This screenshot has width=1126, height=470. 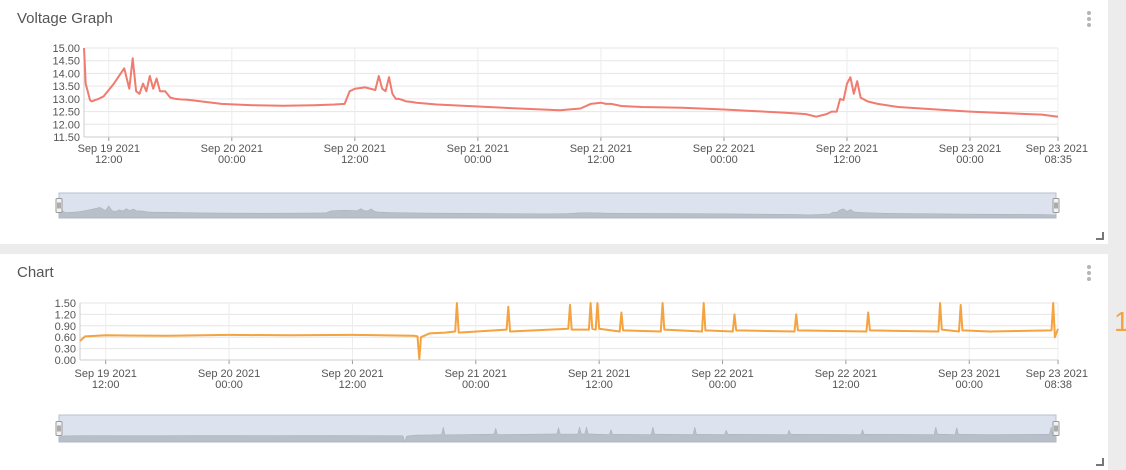 I want to click on x-tick-label: 08:35, so click(x=1058, y=160).